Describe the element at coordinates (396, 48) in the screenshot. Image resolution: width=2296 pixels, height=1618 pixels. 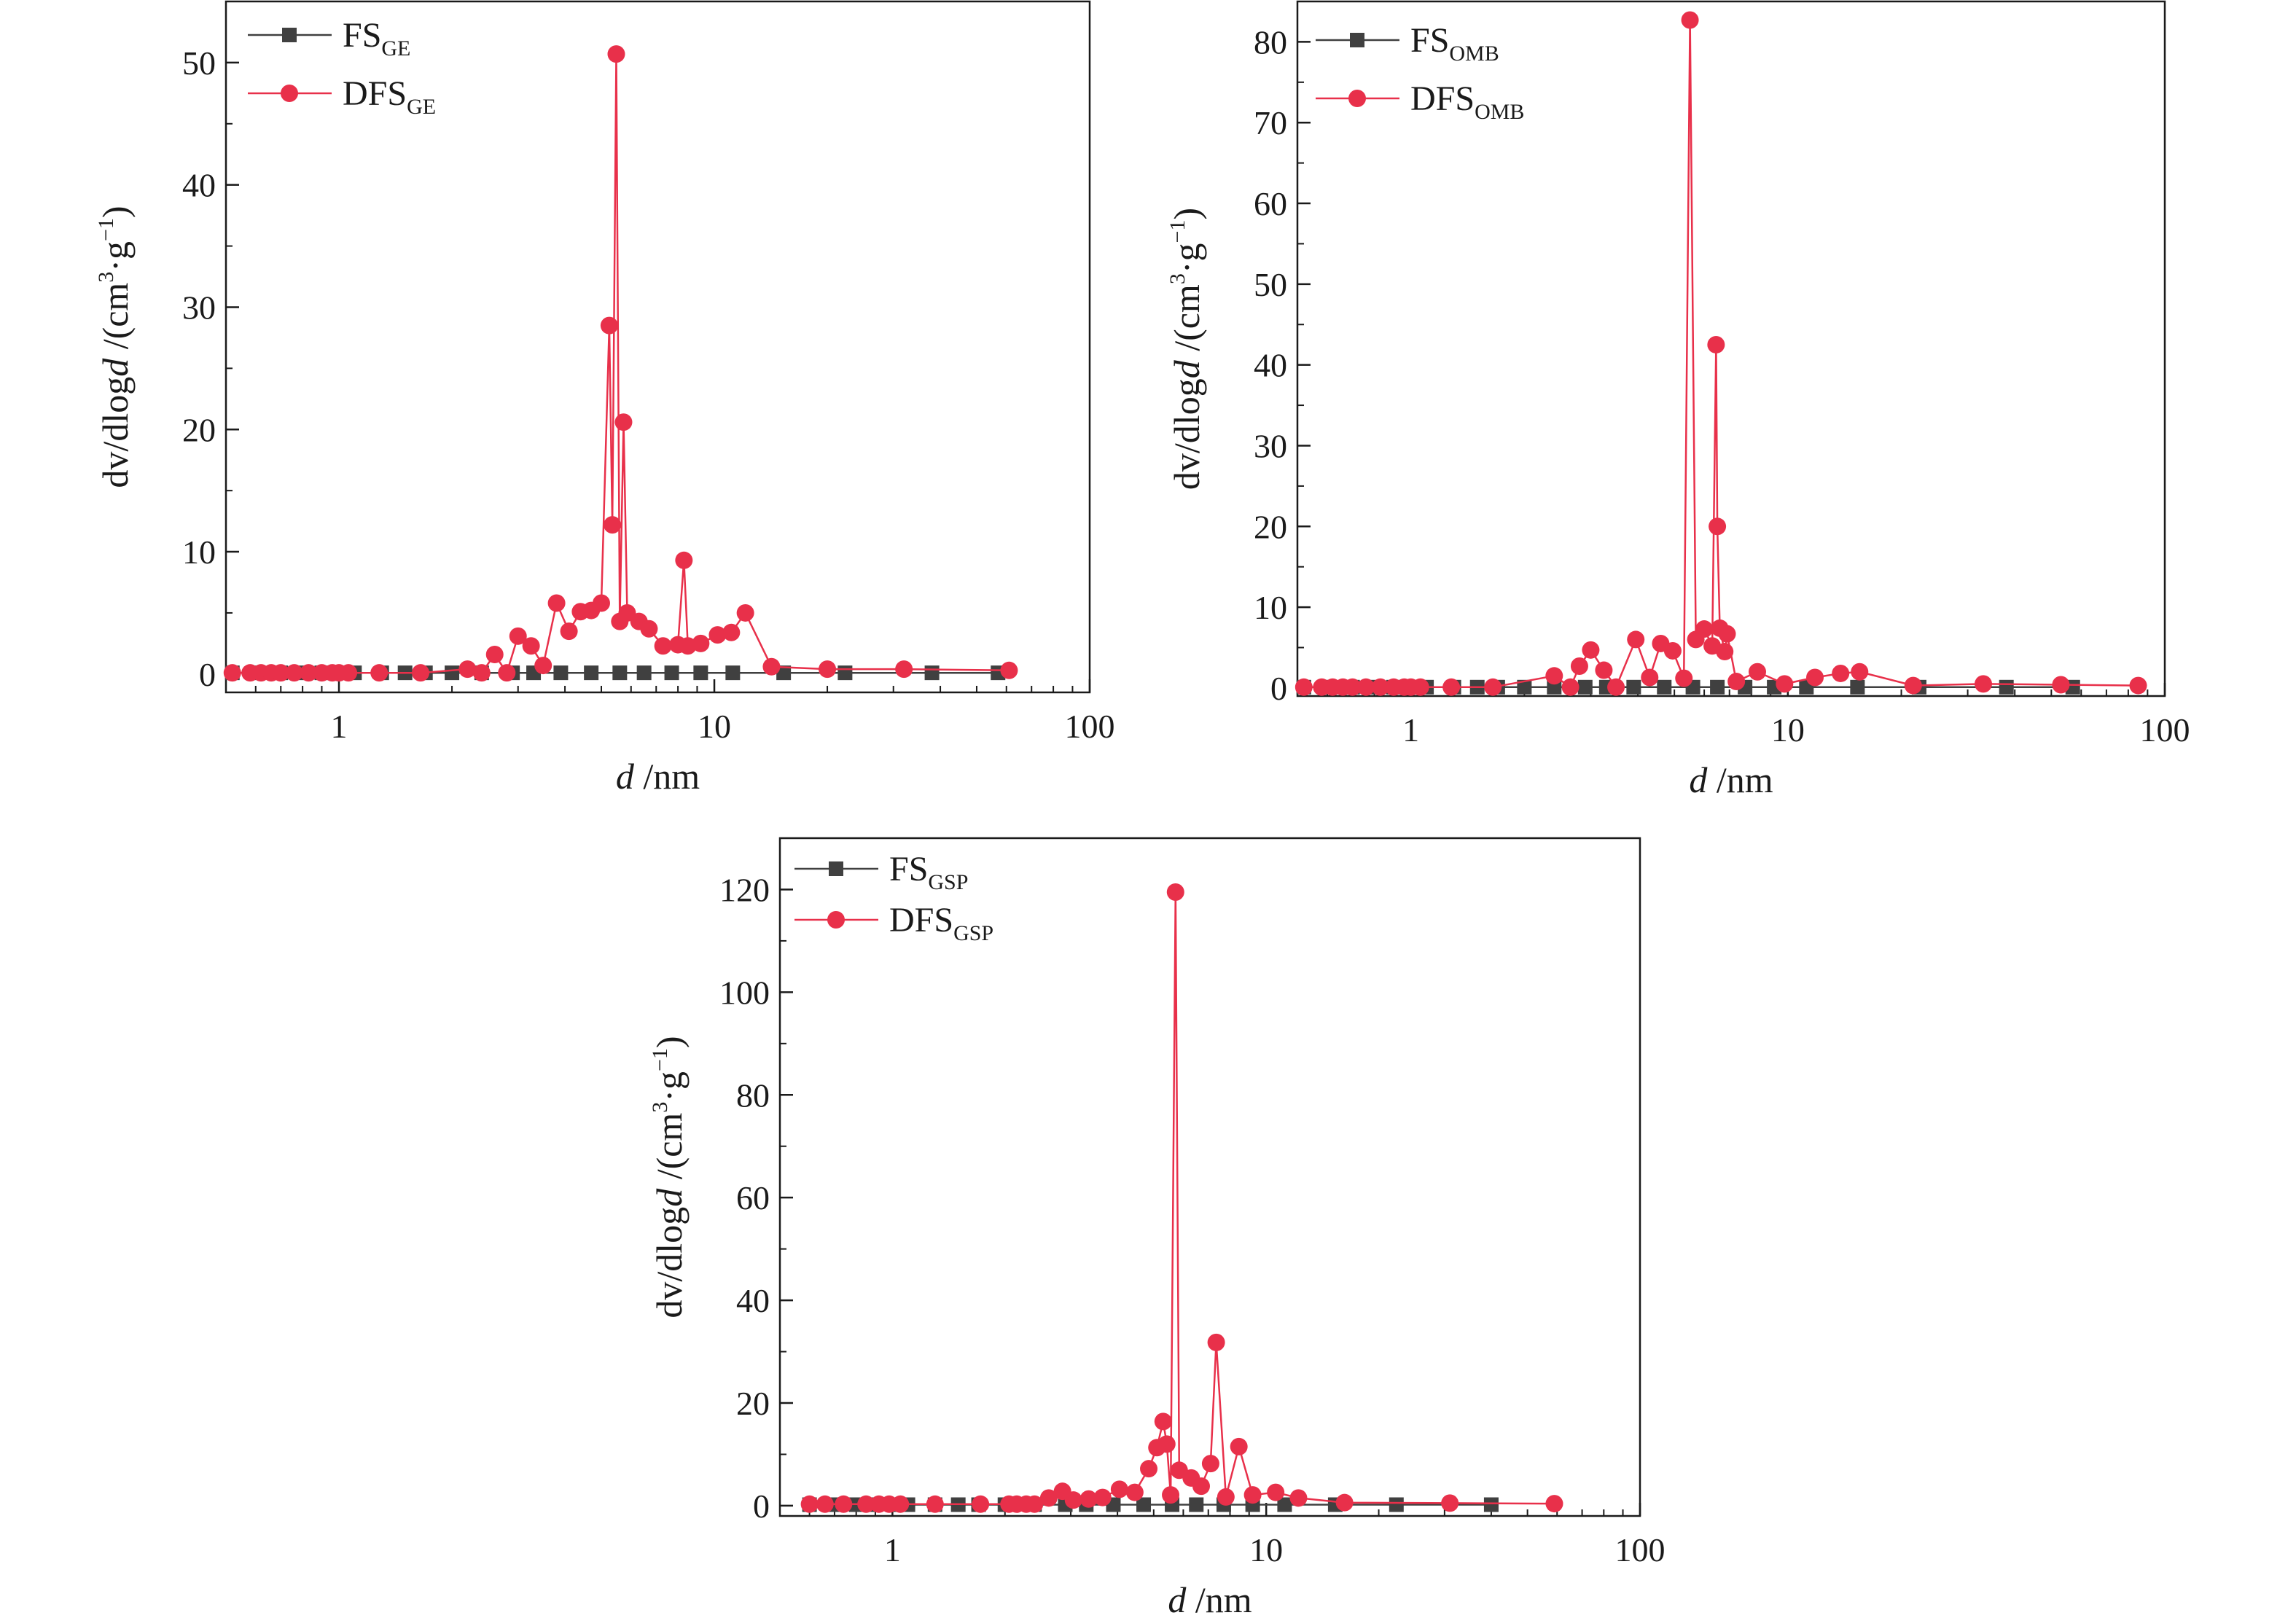
I see `legend-label-subscript: GE` at that location.